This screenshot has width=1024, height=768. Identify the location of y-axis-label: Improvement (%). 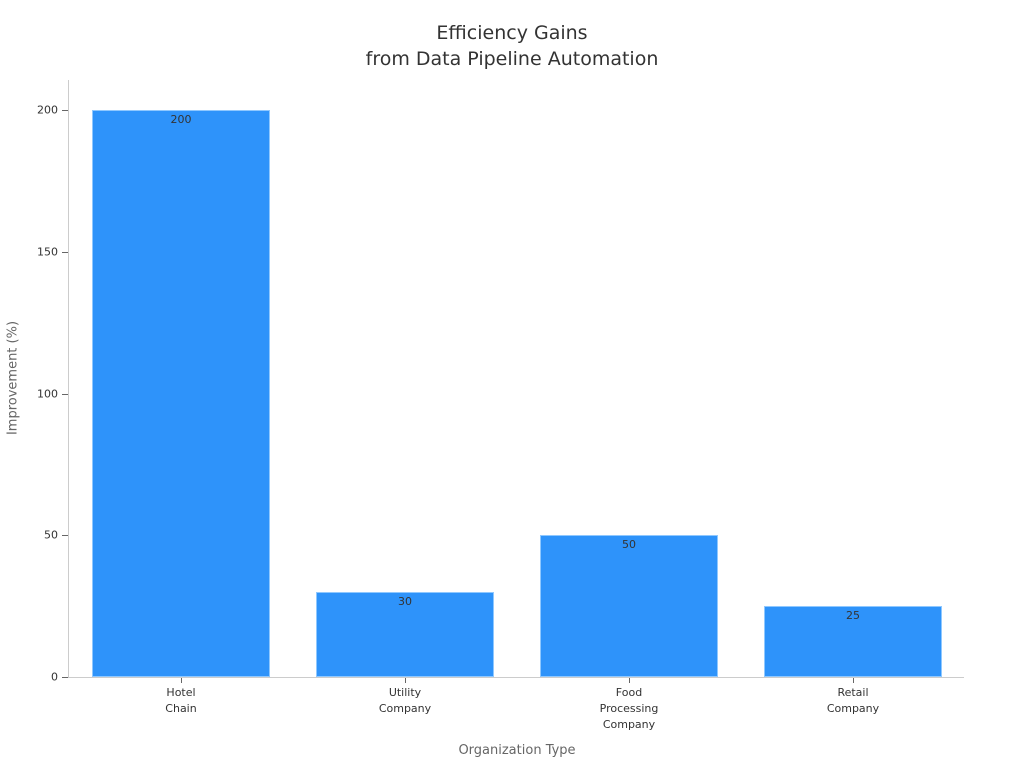
(13, 378).